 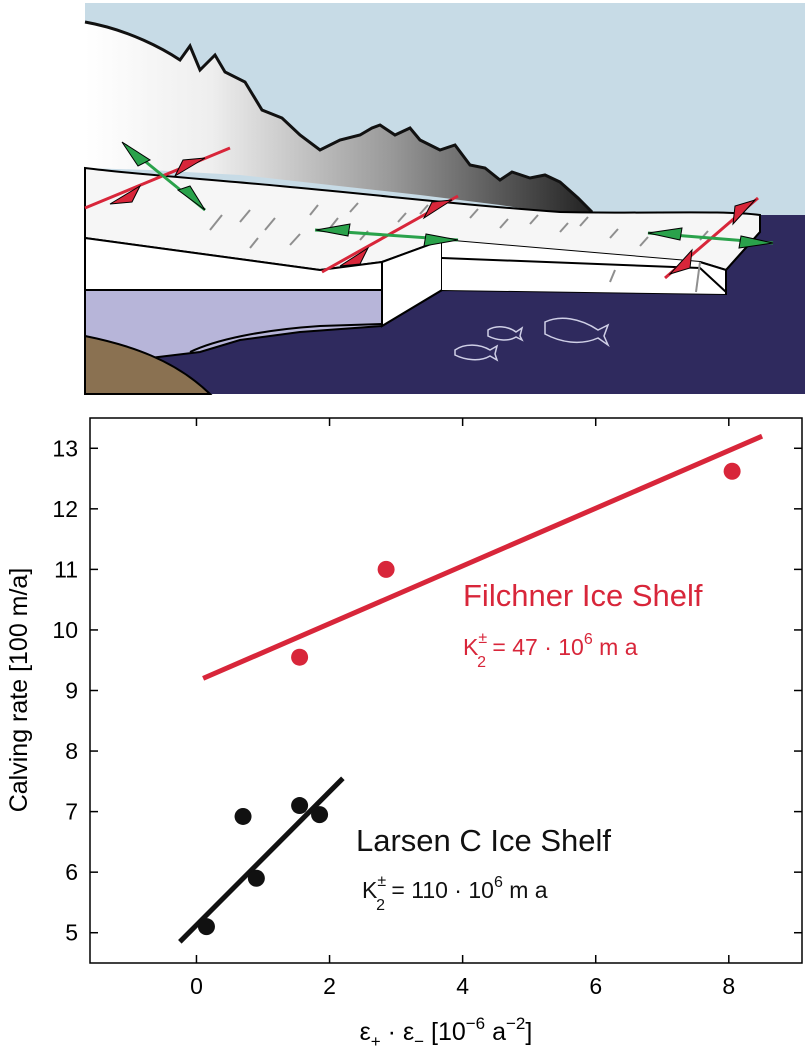 I want to click on x-tick-label: 8, so click(x=728, y=986).